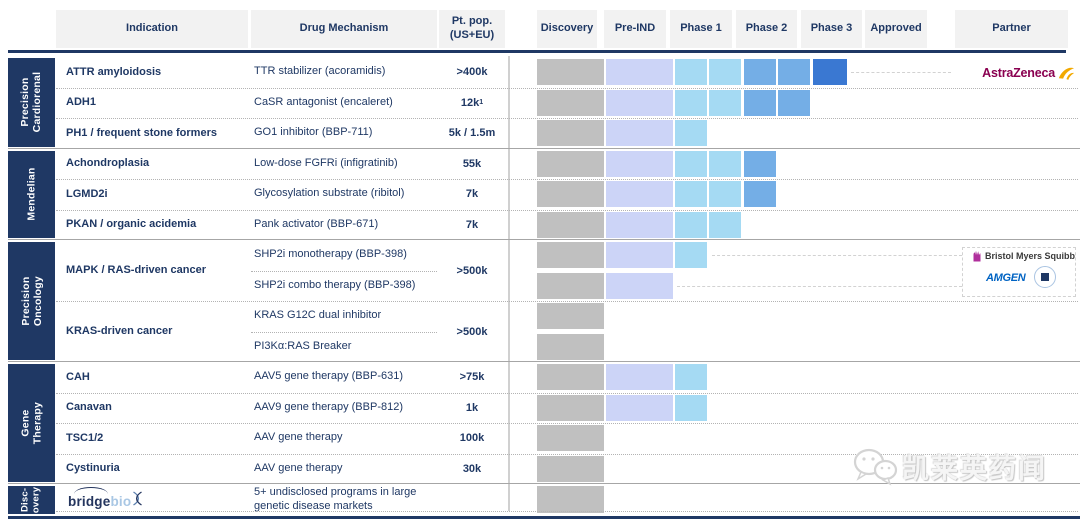  Describe the element at coordinates (330, 254) in the screenshot. I see `row-mechanism: SHP2i monotherapy (BBP-398)` at that location.